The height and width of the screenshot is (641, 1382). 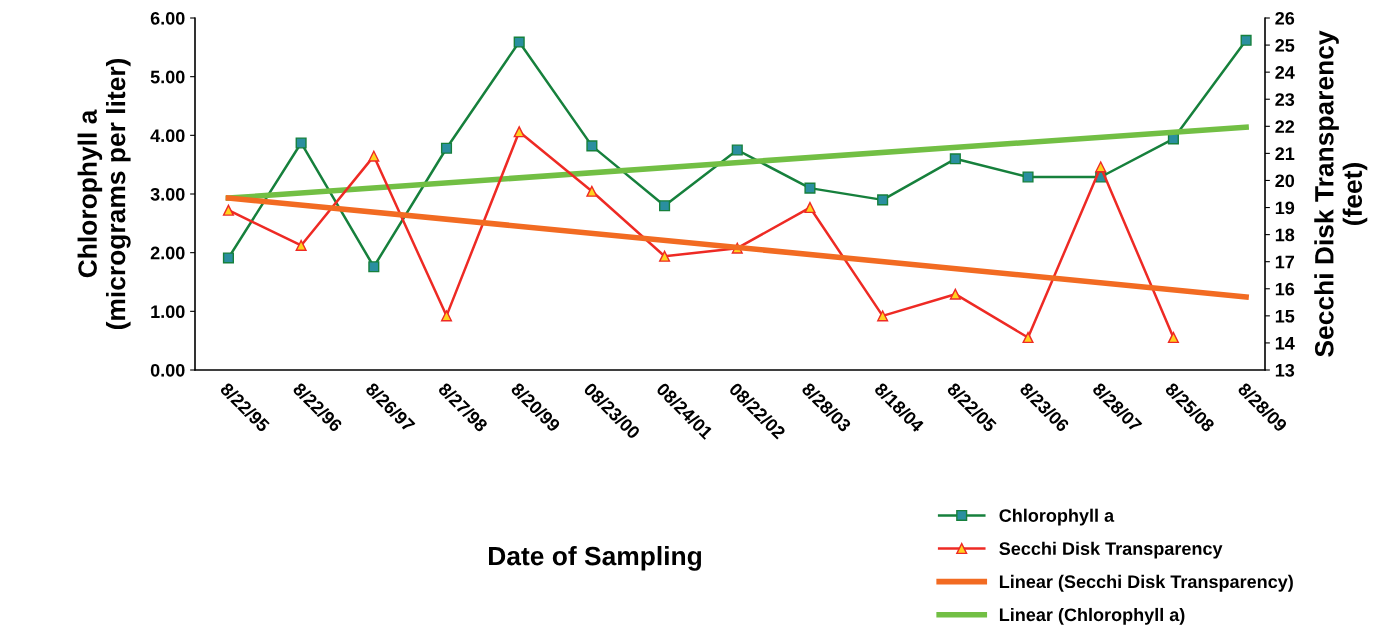 What do you see at coordinates (1111, 550) in the screenshot?
I see `legend-label: Secchi Disk Transparency` at bounding box center [1111, 550].